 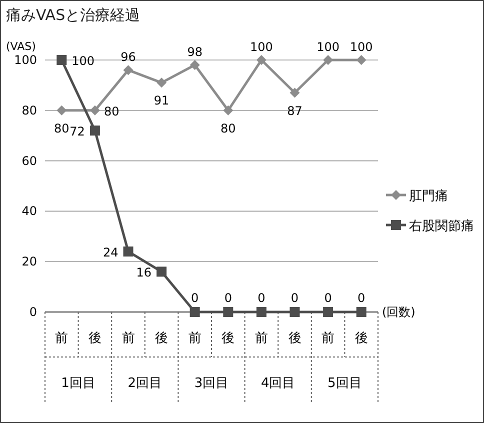 What do you see at coordinates (128, 57) in the screenshot?
I see `data-label: 96` at bounding box center [128, 57].